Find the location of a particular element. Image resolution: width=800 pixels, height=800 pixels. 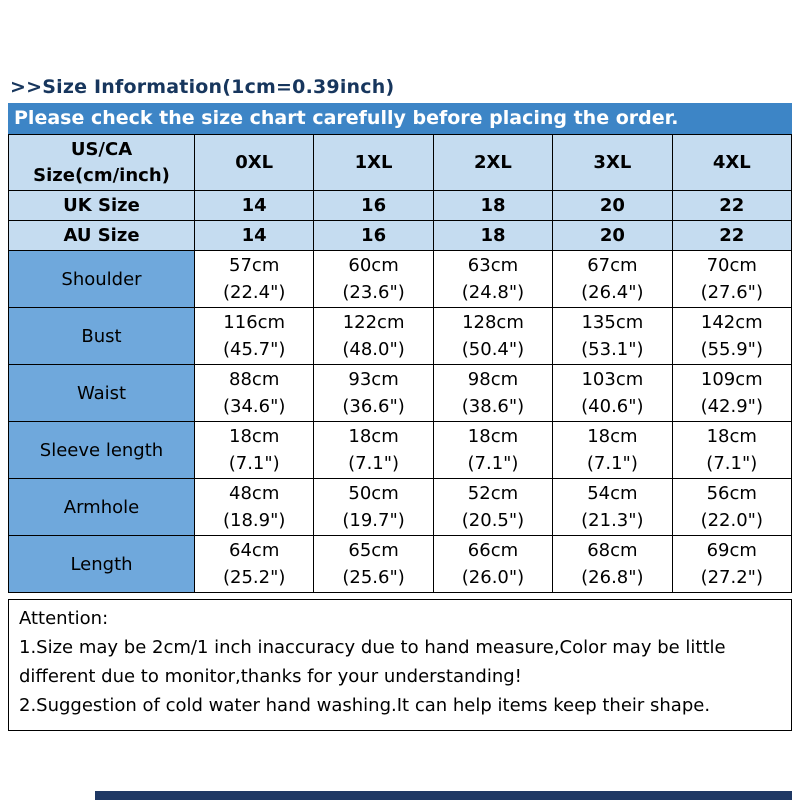

measurement-cell: 69cm (27.2") is located at coordinates (732, 564).